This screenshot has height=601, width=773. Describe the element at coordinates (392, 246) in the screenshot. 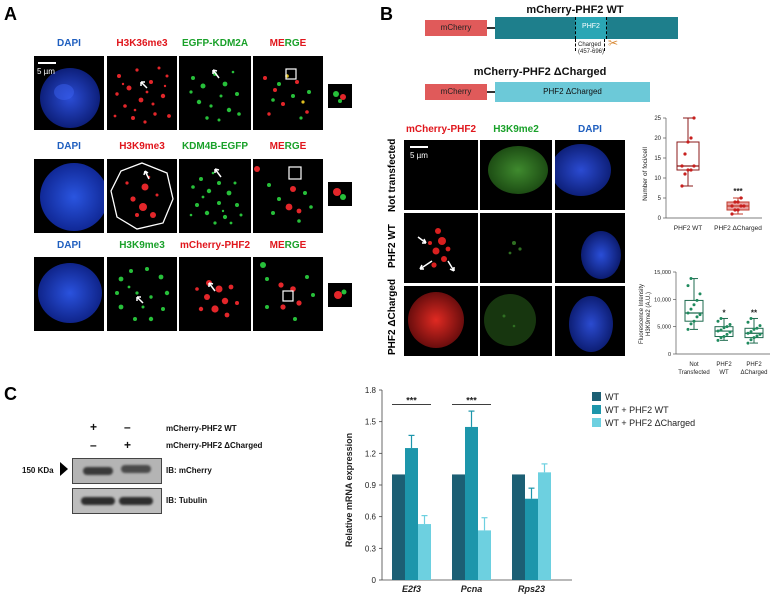

I see `b-row-label-2: PHF2 WT` at that location.